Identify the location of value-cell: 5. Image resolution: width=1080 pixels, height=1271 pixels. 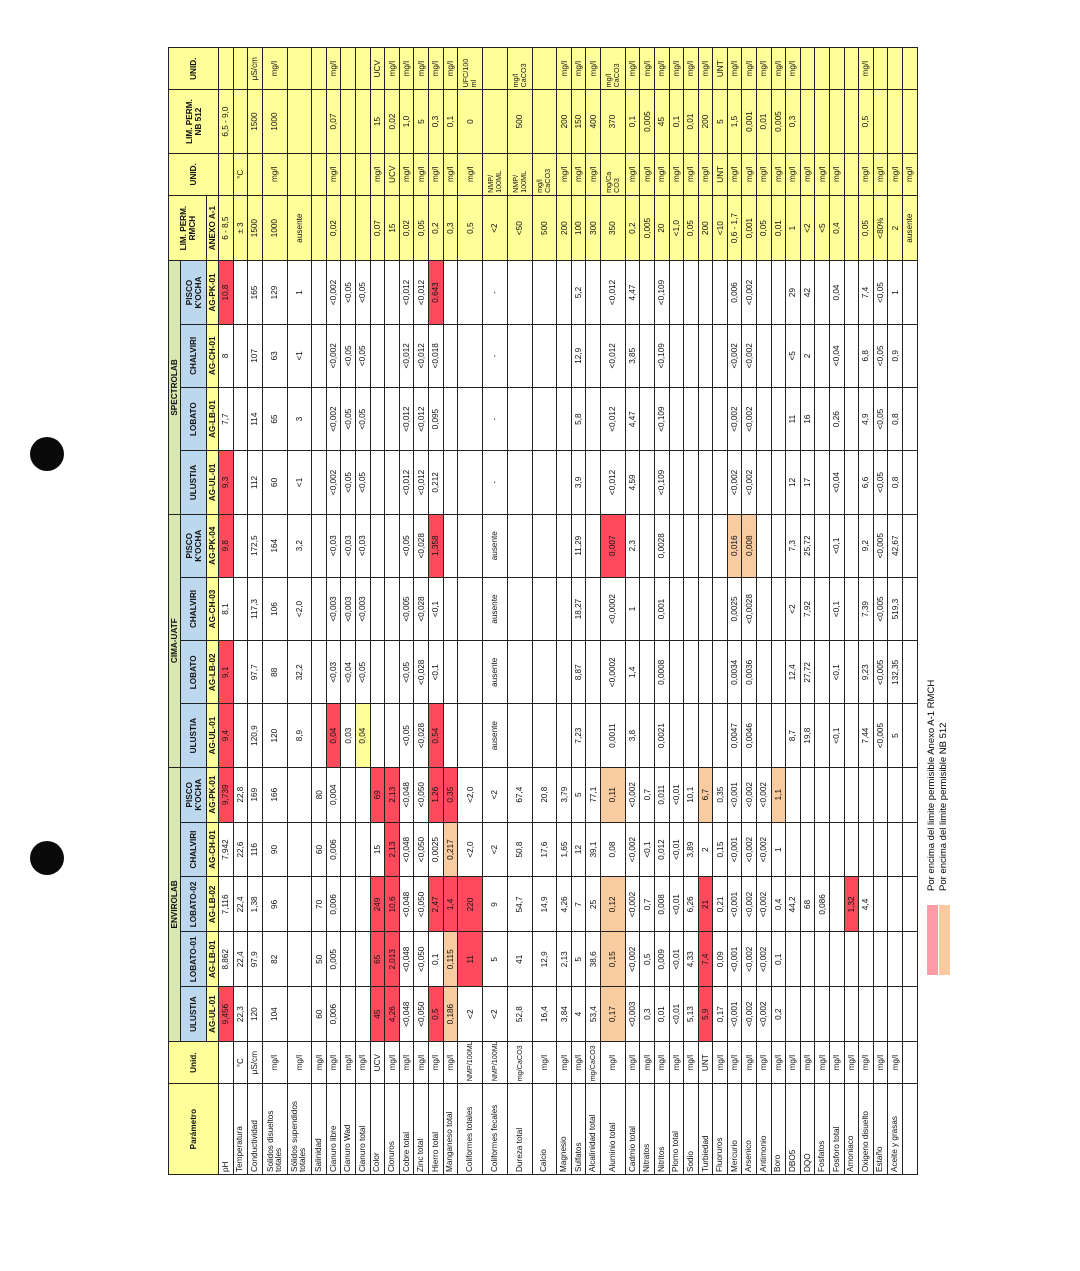
(578, 795).